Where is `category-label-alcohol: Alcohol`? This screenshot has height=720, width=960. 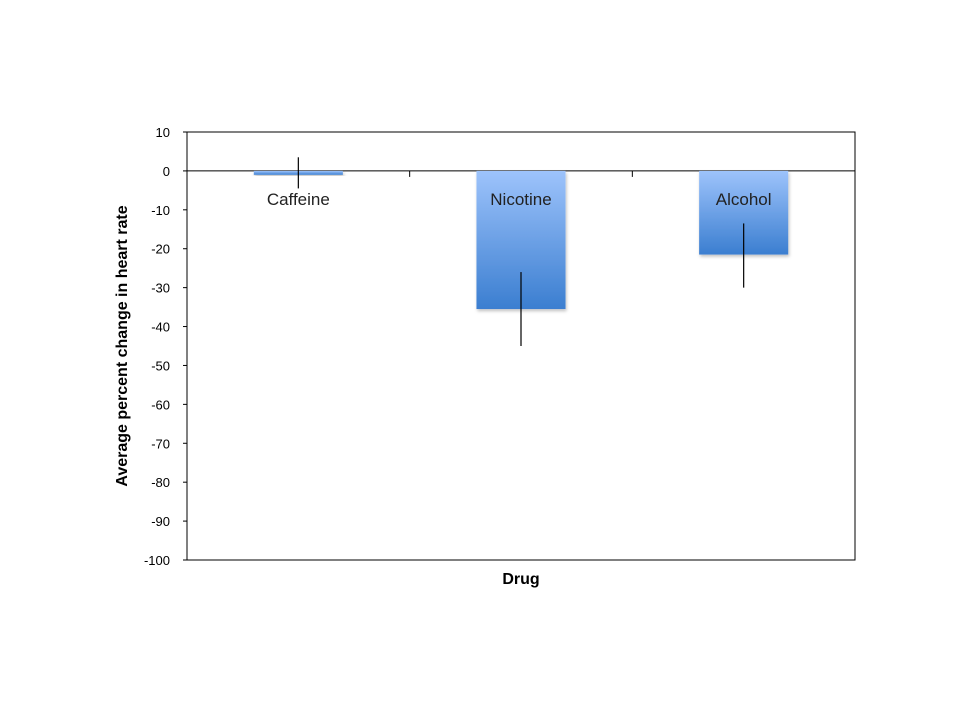
category-label-alcohol: Alcohol is located at coordinates (744, 199).